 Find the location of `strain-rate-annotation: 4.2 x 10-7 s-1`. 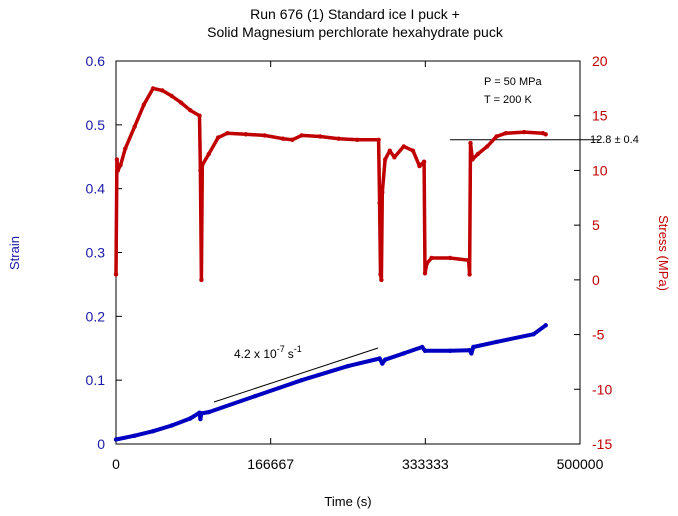

strain-rate-annotation: 4.2 x 10-7 s-1 is located at coordinates (268, 352).